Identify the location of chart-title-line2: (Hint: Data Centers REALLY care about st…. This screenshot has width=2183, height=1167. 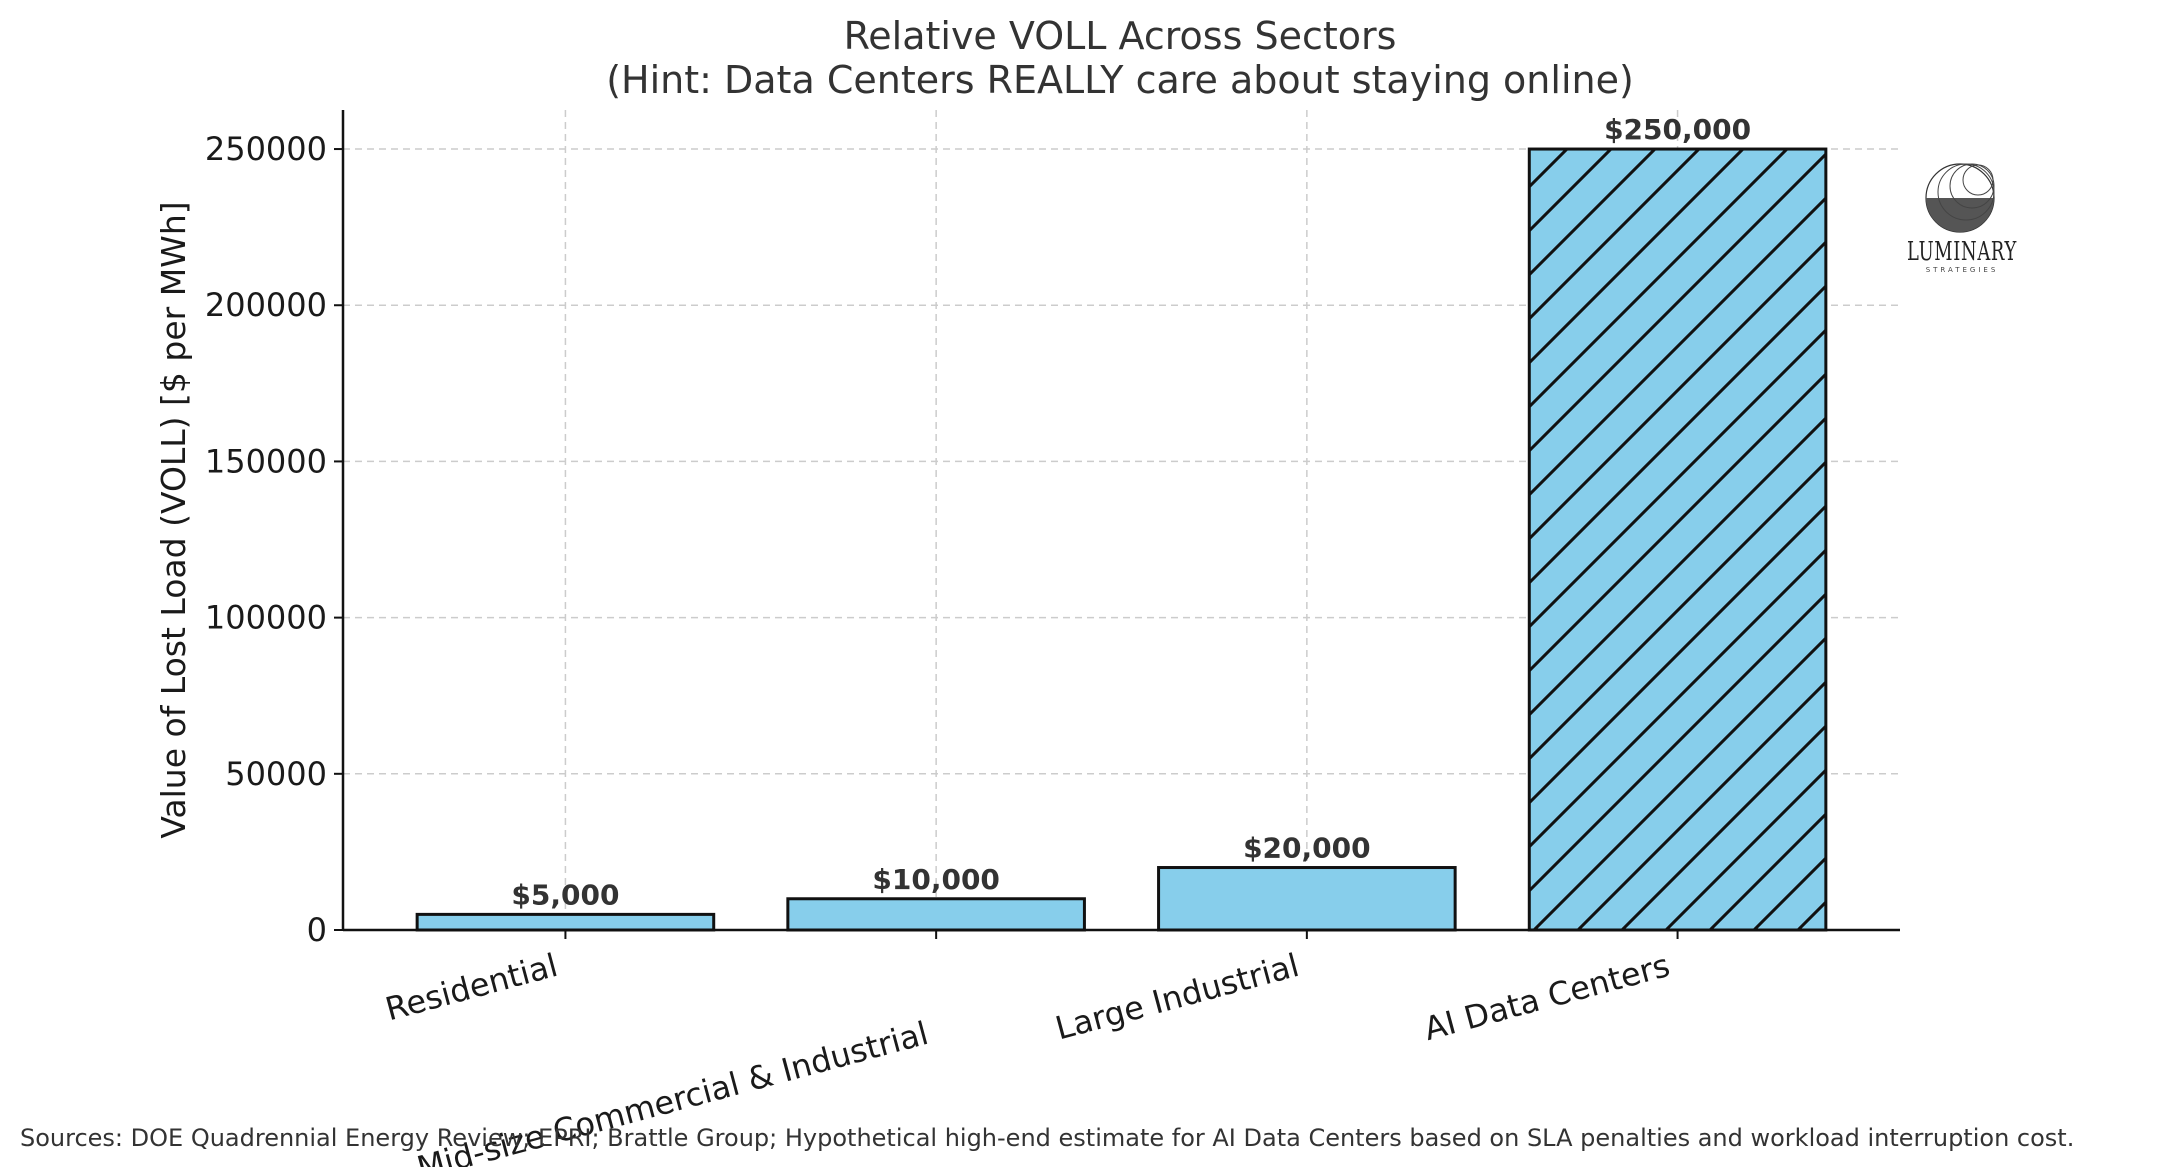
(1120, 80).